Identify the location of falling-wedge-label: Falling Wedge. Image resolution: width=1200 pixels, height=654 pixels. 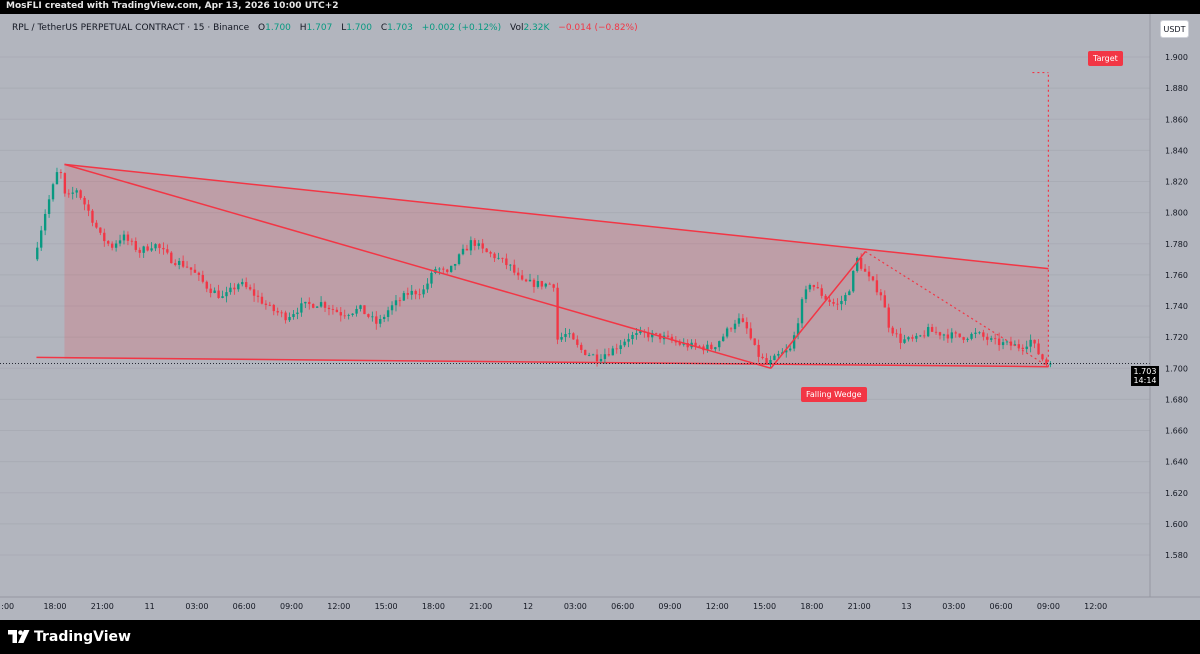
(834, 394).